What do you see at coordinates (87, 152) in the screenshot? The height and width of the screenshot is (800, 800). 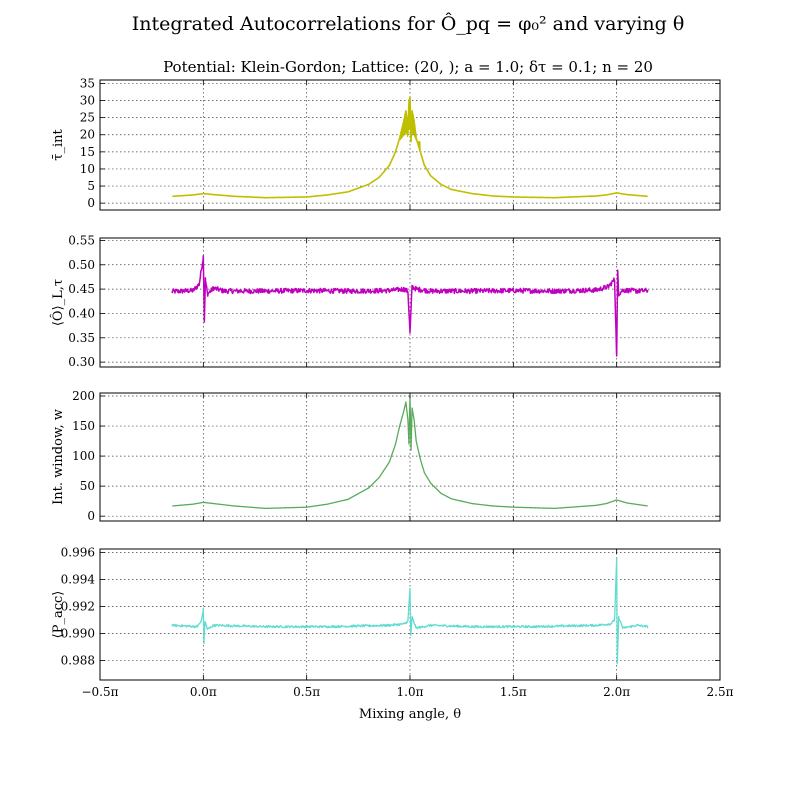 I see `y-tick-label: 15` at bounding box center [87, 152].